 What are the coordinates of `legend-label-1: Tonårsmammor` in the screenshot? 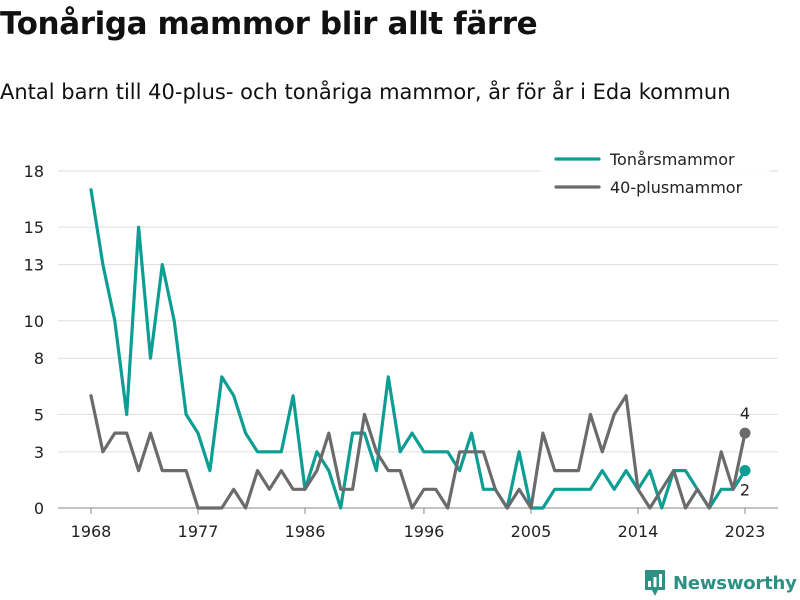 It's located at (672, 159).